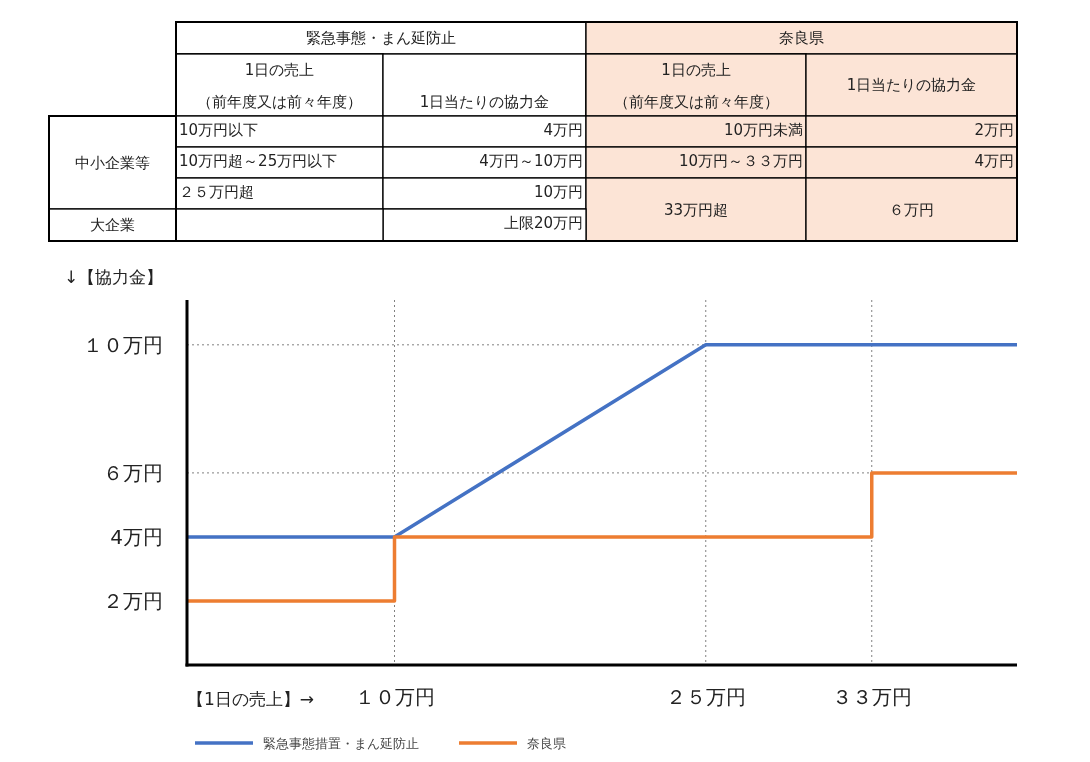  What do you see at coordinates (133, 472) in the screenshot?
I see `y-tick-label: ６万円` at bounding box center [133, 472].